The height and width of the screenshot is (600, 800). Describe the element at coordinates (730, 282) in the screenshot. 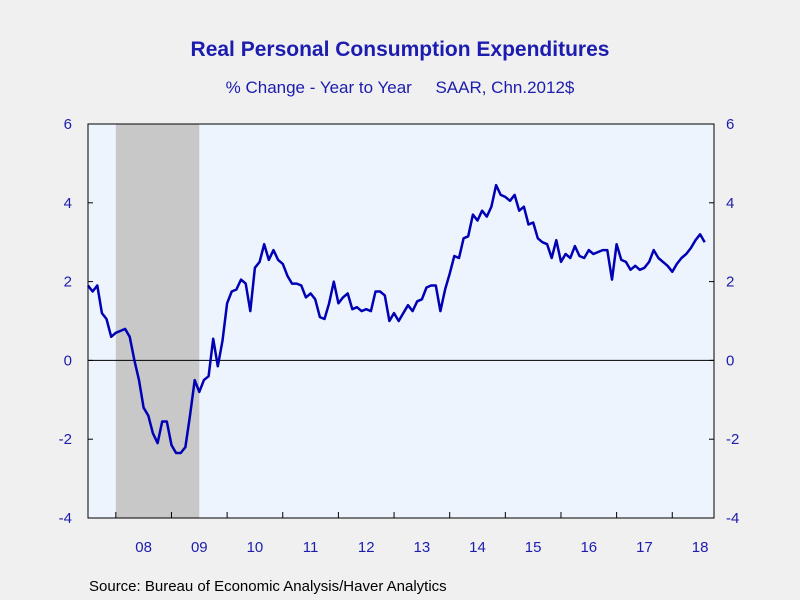

I see `y-tick-label-right: 2` at that location.